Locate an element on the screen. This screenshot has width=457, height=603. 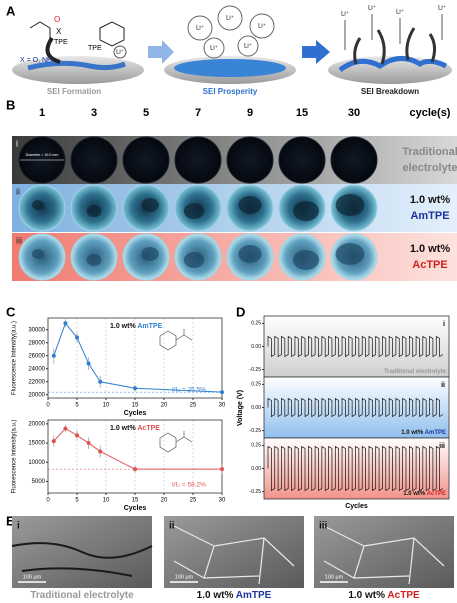
molecule is located at coordinates (40, 29).